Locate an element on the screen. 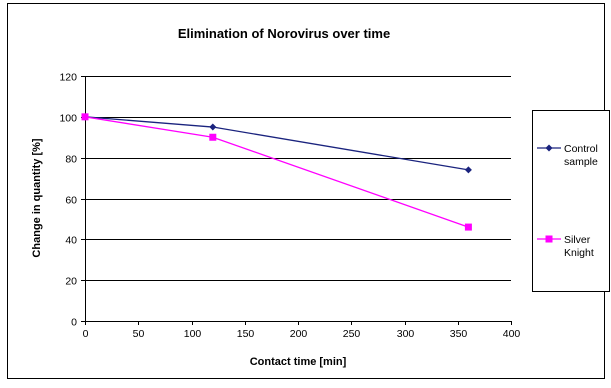  chart-title: Elimination of Norovirus over time is located at coordinates (284, 33).